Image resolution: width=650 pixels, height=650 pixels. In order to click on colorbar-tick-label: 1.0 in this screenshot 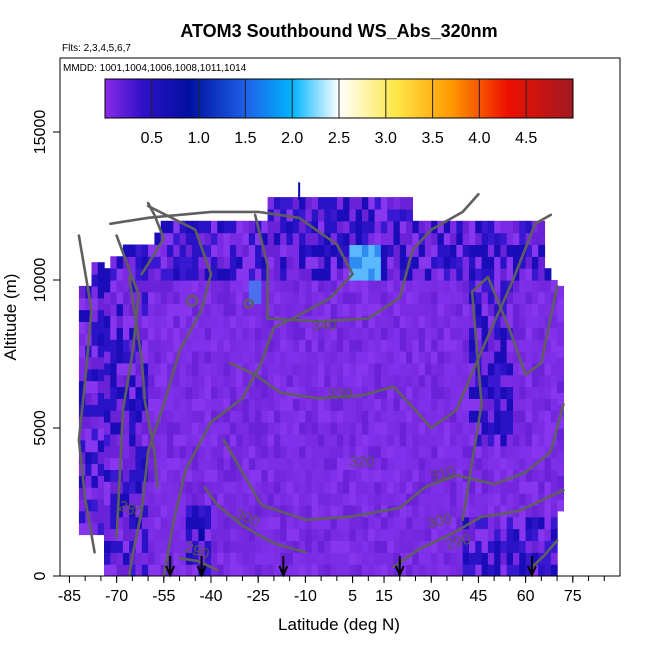, I will do `click(198, 138)`.